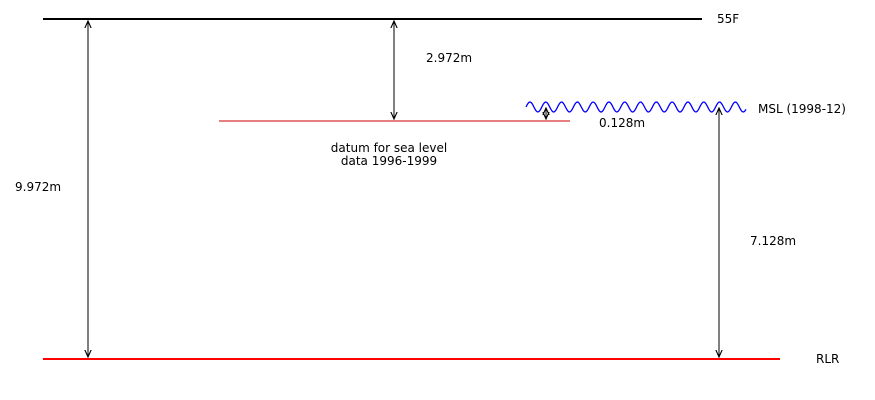  What do you see at coordinates (827, 359) in the screenshot?
I see `rlr-label: RLR` at bounding box center [827, 359].